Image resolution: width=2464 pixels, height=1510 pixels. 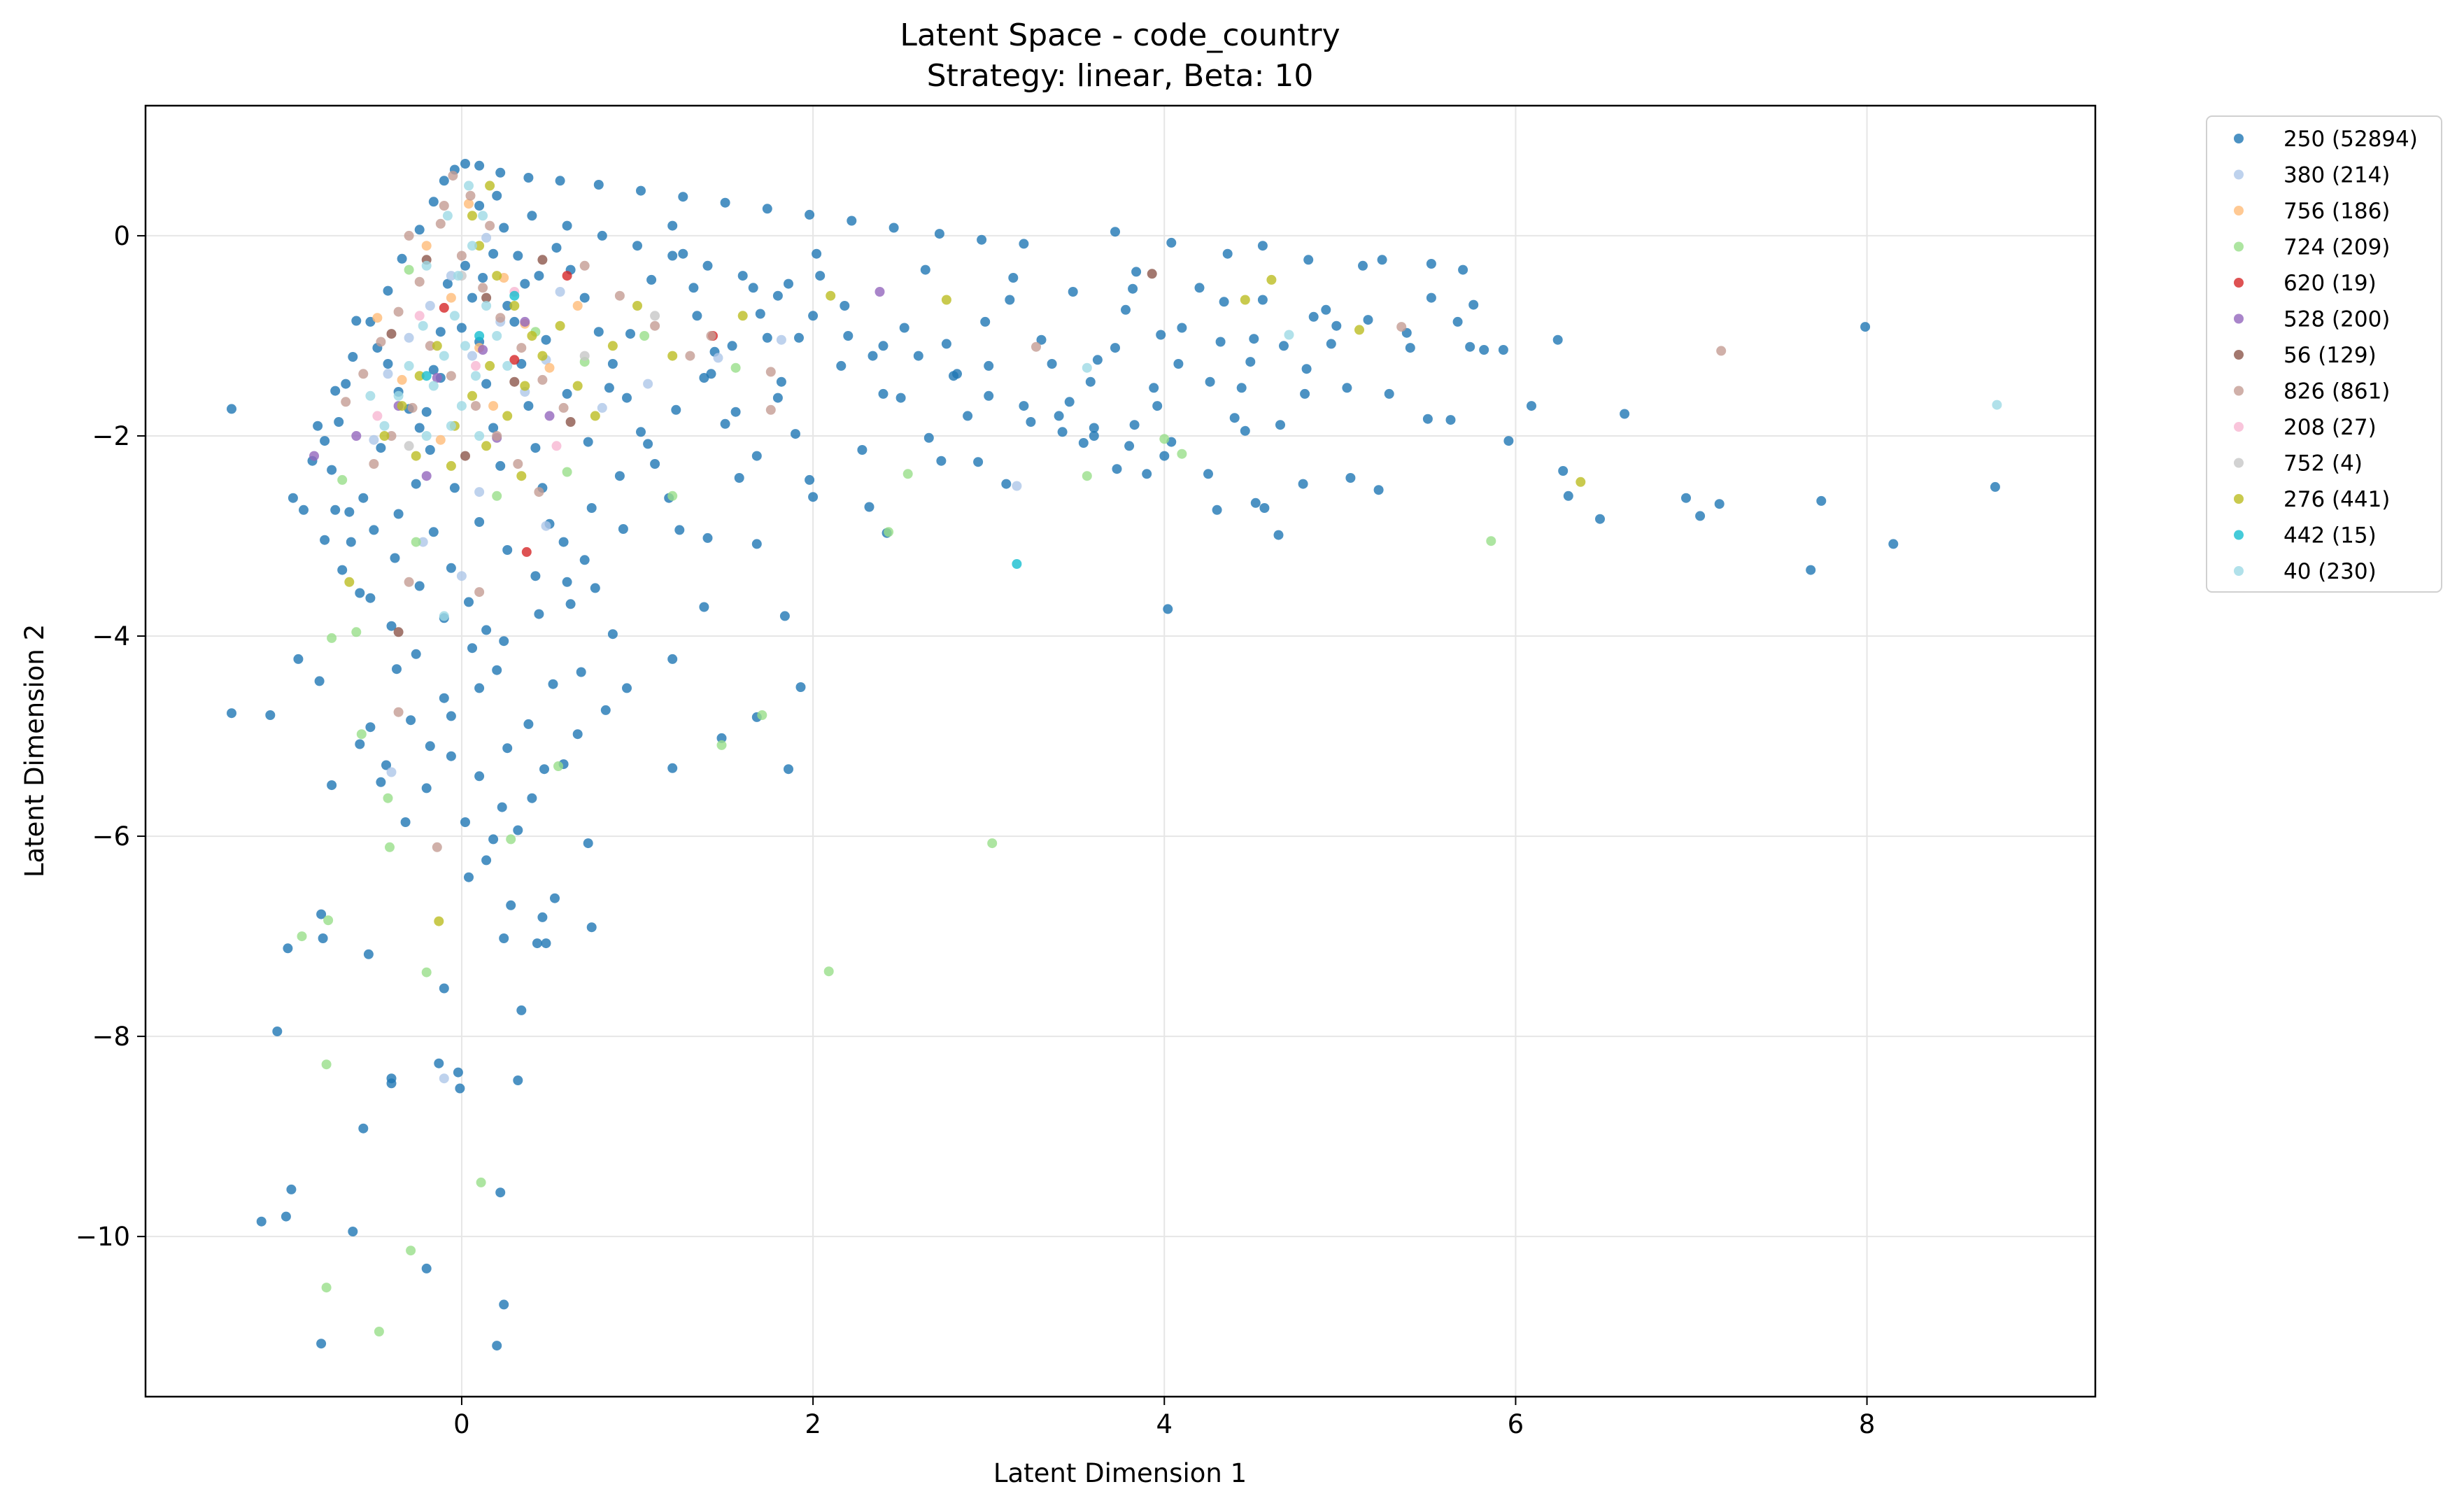 What do you see at coordinates (1867, 1424) in the screenshot?
I see `x-tick-label: 8` at bounding box center [1867, 1424].